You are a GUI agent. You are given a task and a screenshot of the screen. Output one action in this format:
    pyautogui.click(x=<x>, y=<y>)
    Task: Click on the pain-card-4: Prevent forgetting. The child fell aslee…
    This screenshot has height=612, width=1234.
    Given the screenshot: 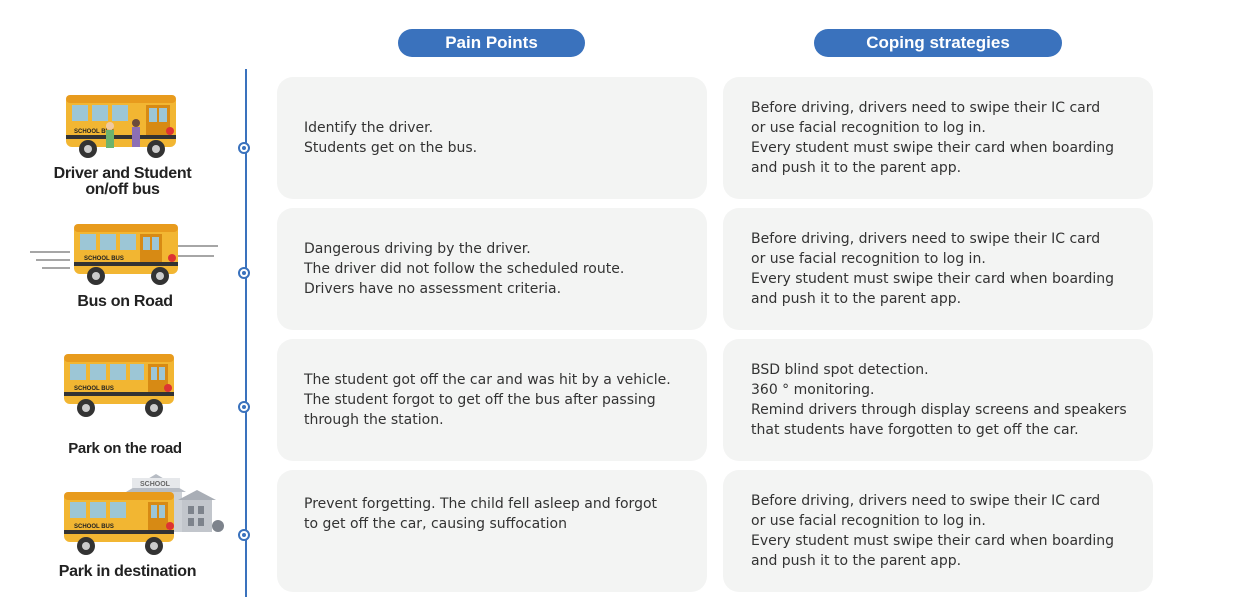 What is the action you would take?
    pyautogui.click(x=492, y=531)
    